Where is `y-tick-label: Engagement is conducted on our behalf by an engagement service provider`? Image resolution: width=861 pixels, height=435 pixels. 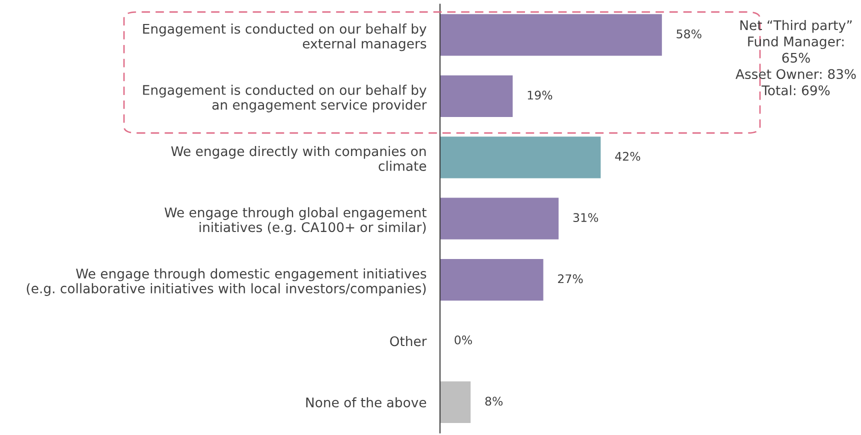 y-tick-label: Engagement is conducted on our behalf by an engagement service provider is located at coordinates (285, 98).